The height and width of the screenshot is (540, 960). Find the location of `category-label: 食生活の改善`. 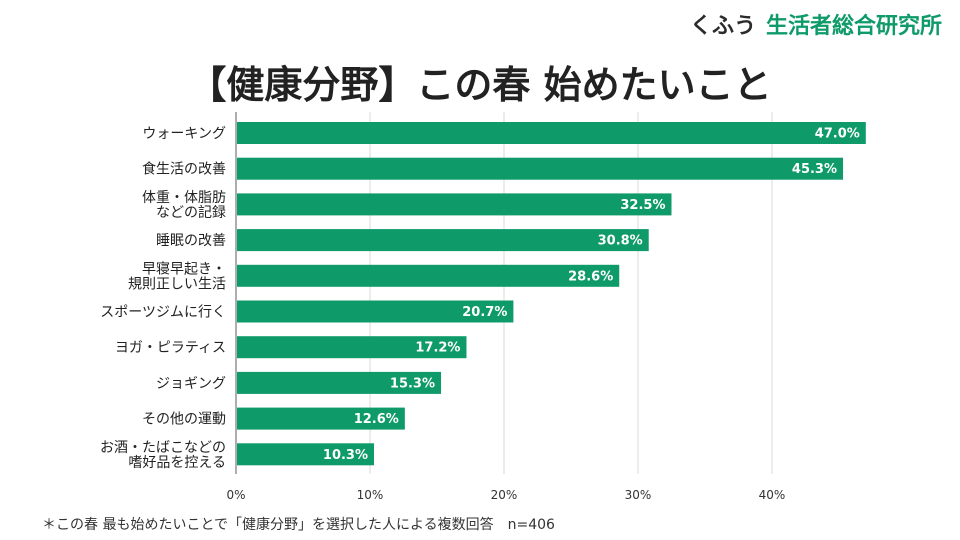

category-label: 食生活の改善 is located at coordinates (184, 169).